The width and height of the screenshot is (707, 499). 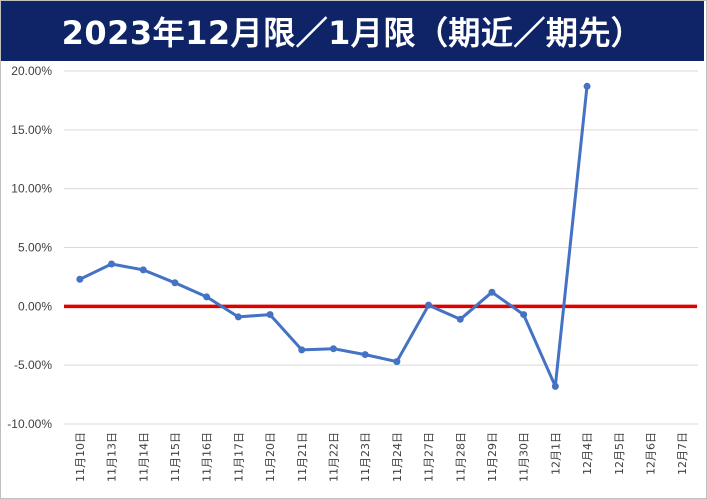 What do you see at coordinates (365, 457) in the screenshot?
I see `x-tick-label: 11月23日` at bounding box center [365, 457].